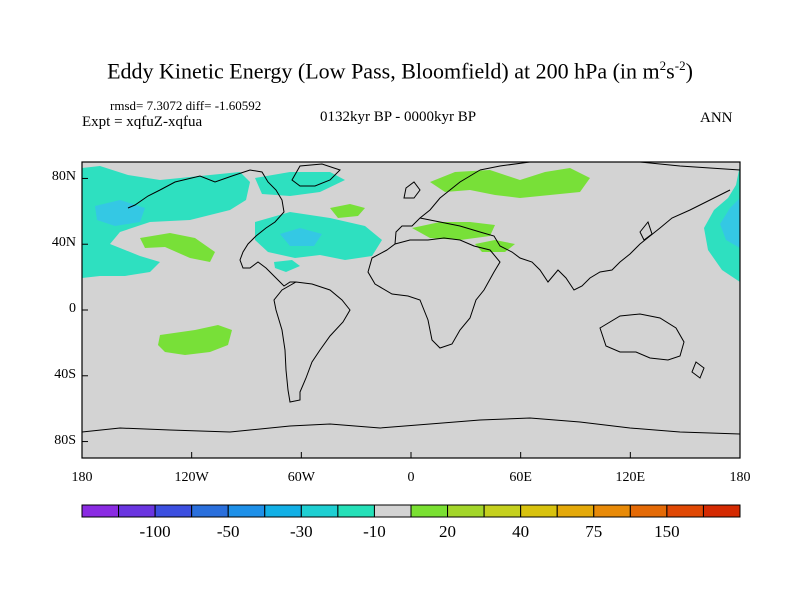 The height and width of the screenshot is (600, 800). What do you see at coordinates (301, 531) in the screenshot?
I see `colorbar-label: -30` at bounding box center [301, 531].